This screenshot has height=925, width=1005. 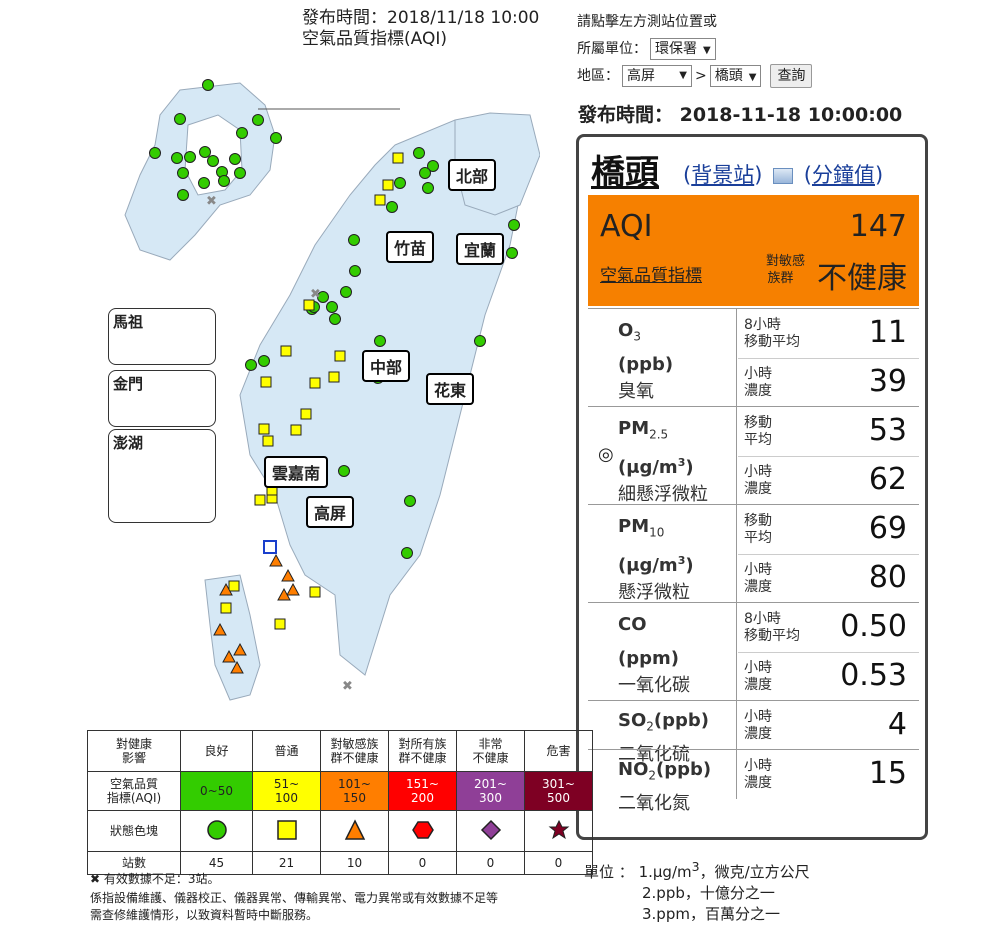 What do you see at coordinates (780, 278) in the screenshot?
I see `sensitive-line2: 族群` at bounding box center [780, 278].